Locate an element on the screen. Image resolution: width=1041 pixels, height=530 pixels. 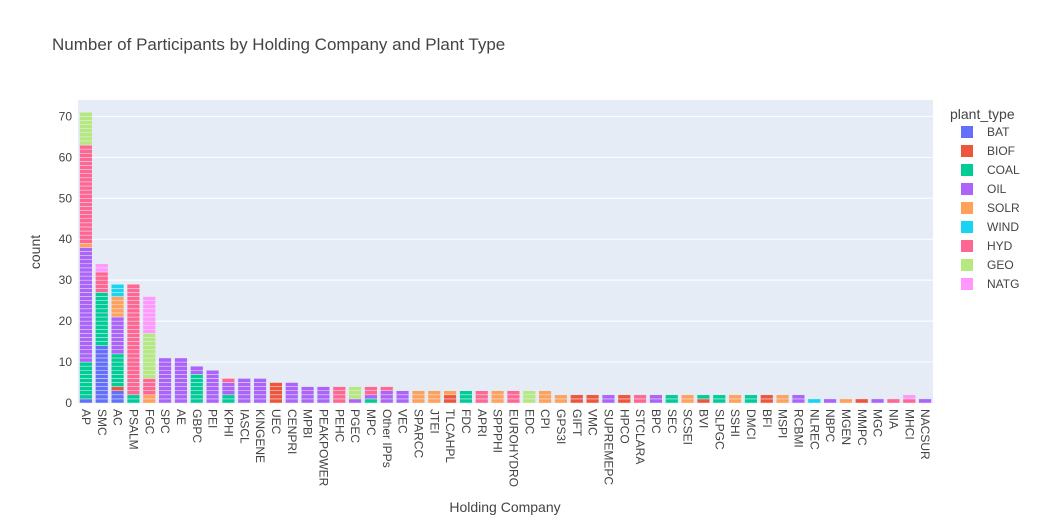
legend-item-label: NATG is located at coordinates (1003, 284).